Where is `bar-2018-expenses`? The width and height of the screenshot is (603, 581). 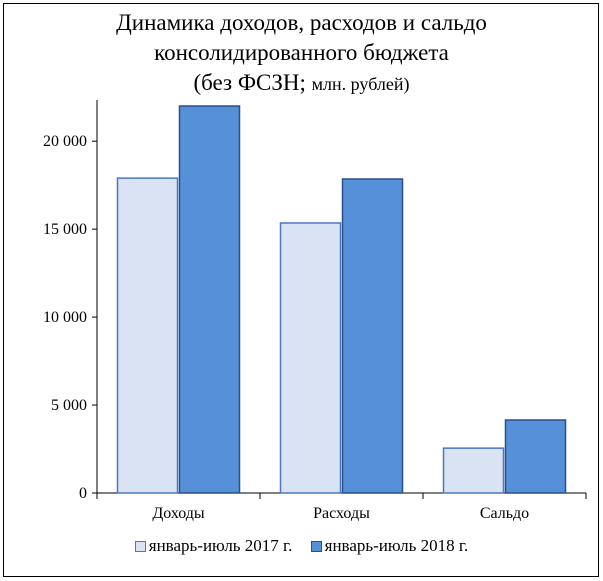
bar-2018-expenses is located at coordinates (372, 336).